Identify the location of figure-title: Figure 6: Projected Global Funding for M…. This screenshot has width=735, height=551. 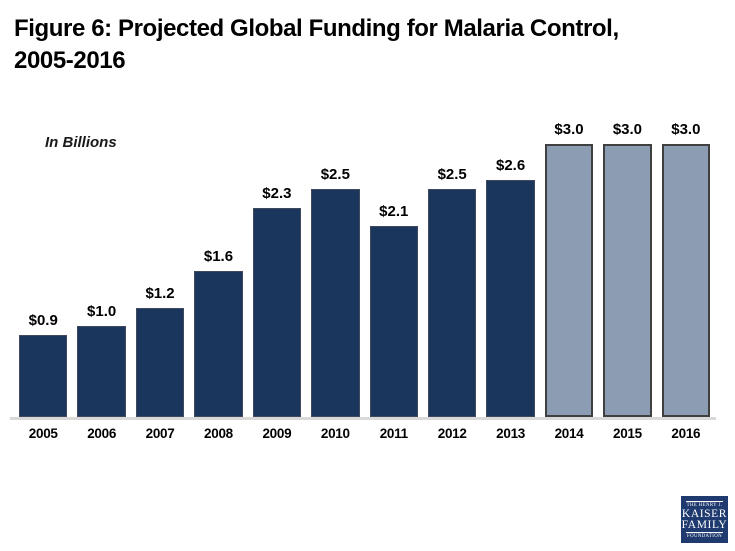
(367, 38).